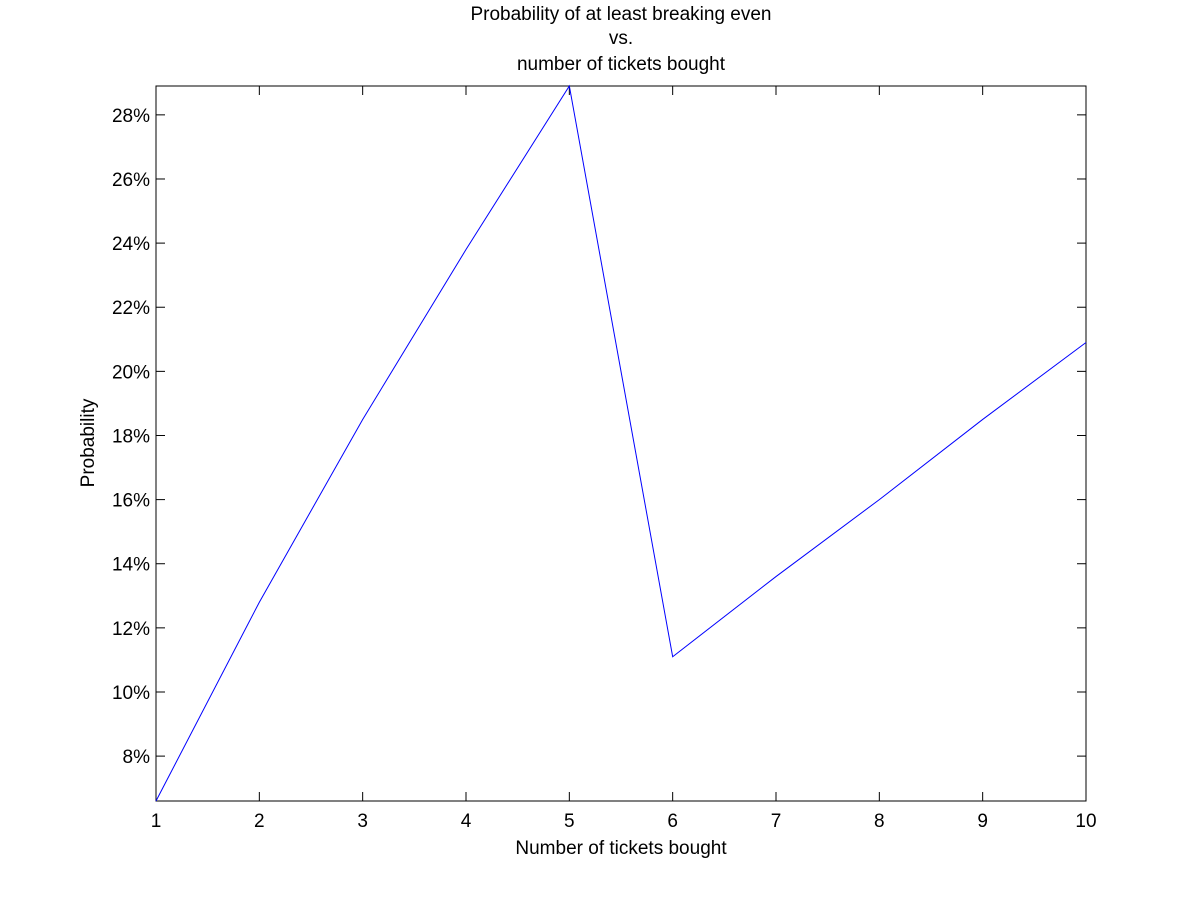 This screenshot has height=900, width=1200. Describe the element at coordinates (131, 308) in the screenshot. I see `y-tick-label: 22%` at that location.